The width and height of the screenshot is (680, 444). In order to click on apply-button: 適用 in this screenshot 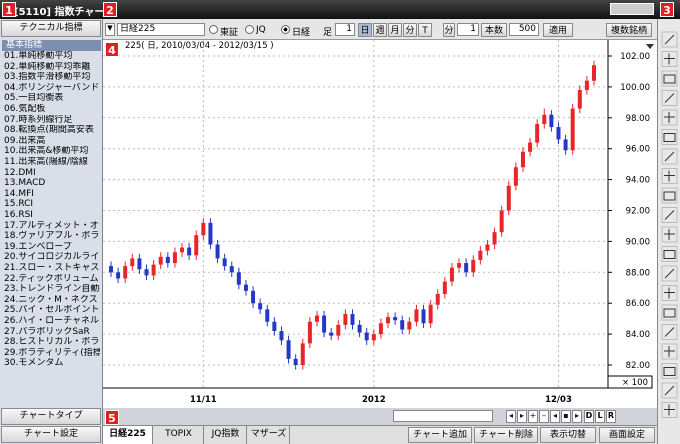, I will do `click(558, 30)`.